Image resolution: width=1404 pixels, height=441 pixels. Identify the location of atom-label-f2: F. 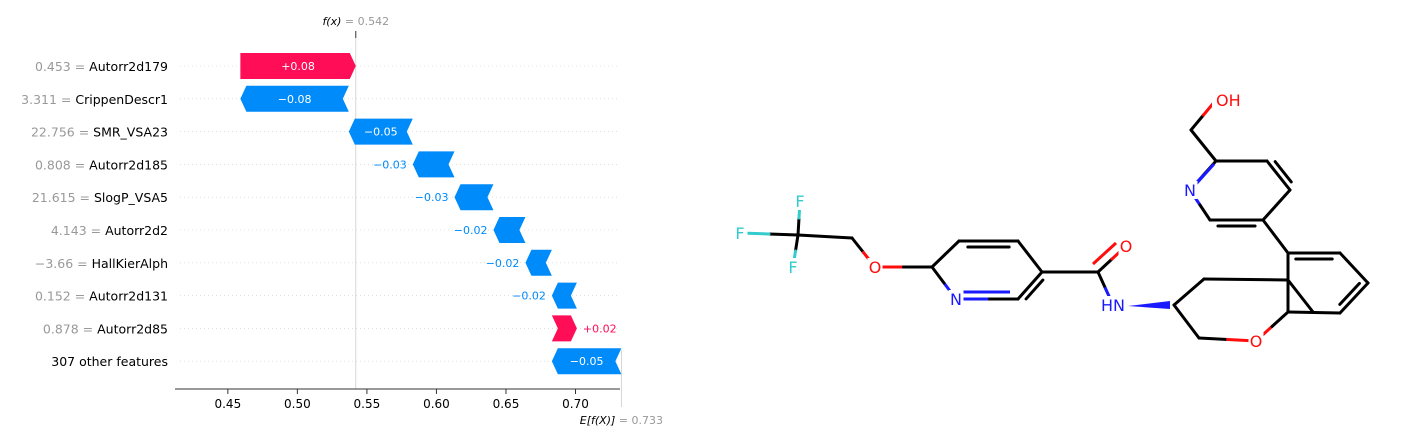
(739, 233).